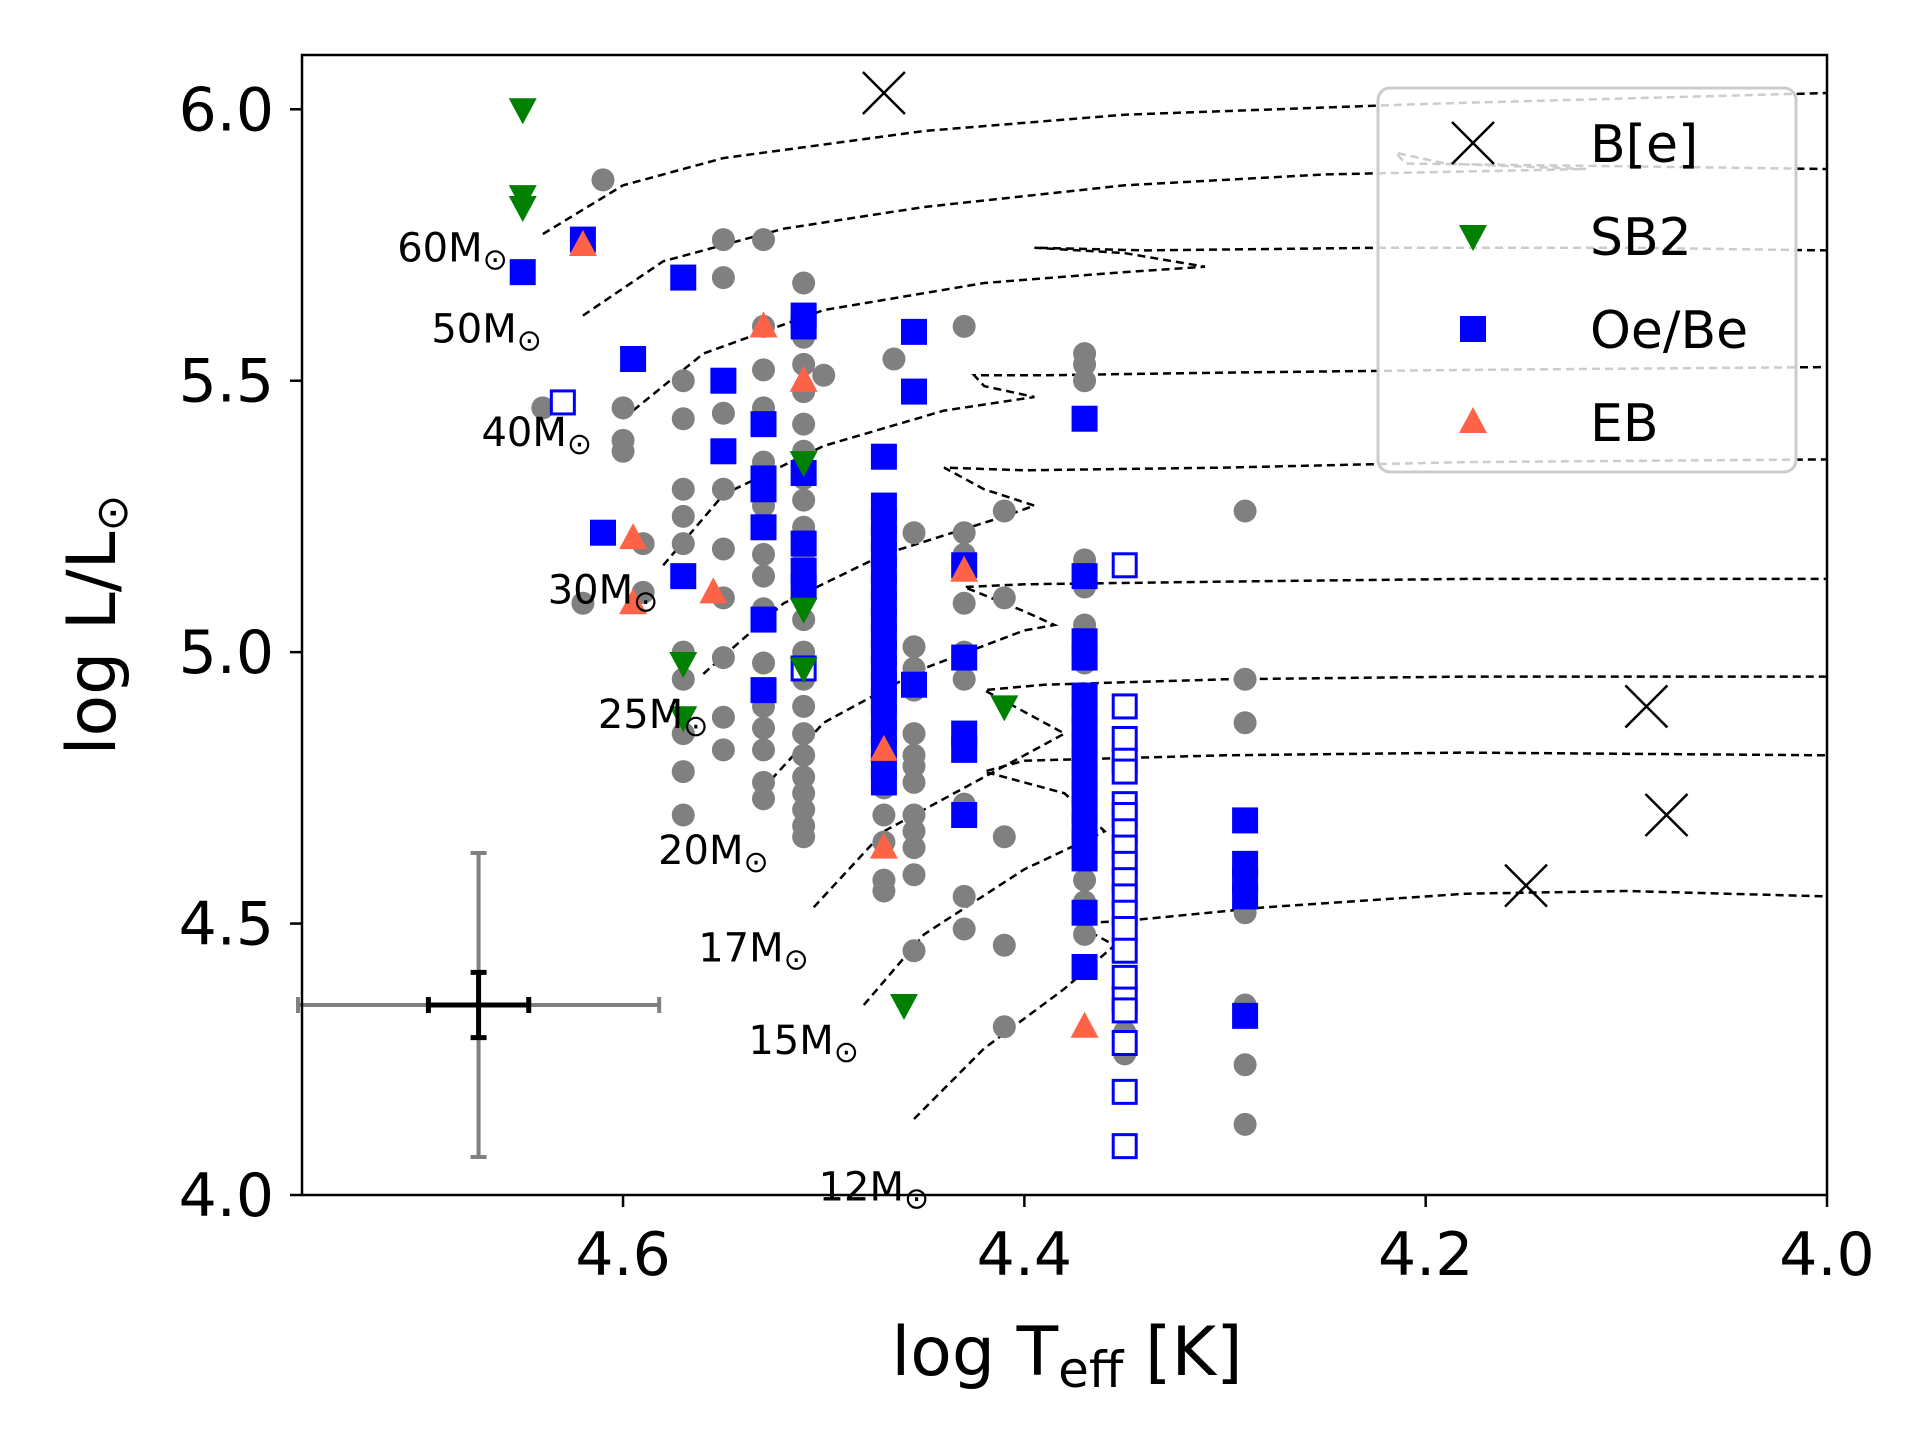  Describe the element at coordinates (452, 251) in the screenshot. I see `track-label-60m: 60M⊙` at that location.